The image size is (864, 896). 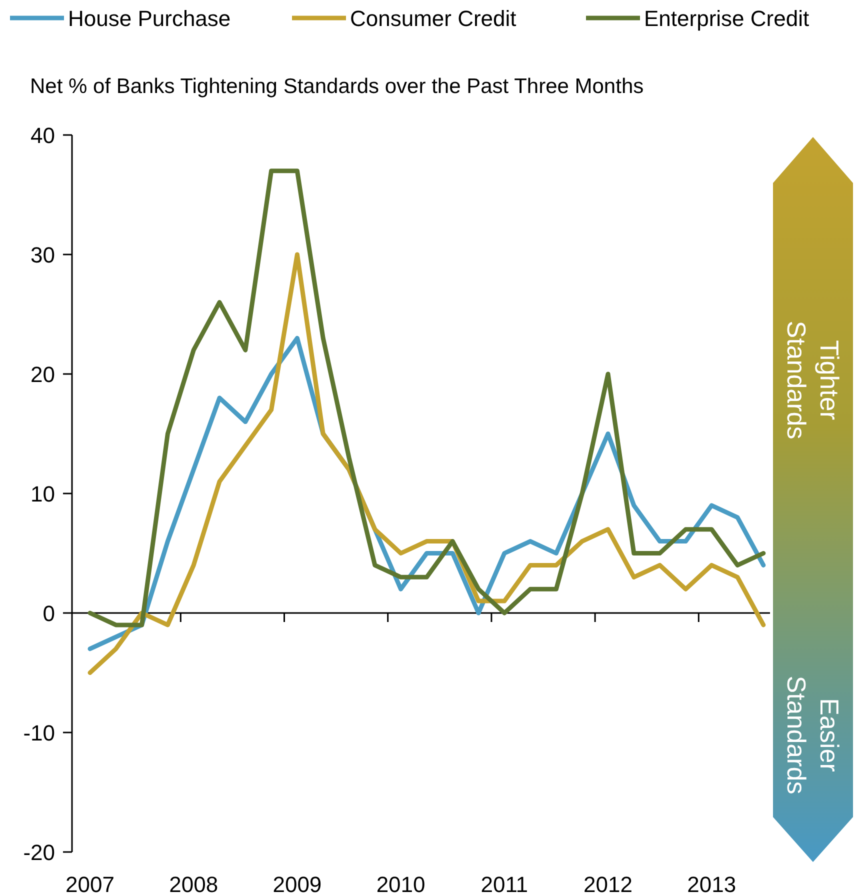 I want to click on text: Tighter Standards, so click(x=813, y=380).